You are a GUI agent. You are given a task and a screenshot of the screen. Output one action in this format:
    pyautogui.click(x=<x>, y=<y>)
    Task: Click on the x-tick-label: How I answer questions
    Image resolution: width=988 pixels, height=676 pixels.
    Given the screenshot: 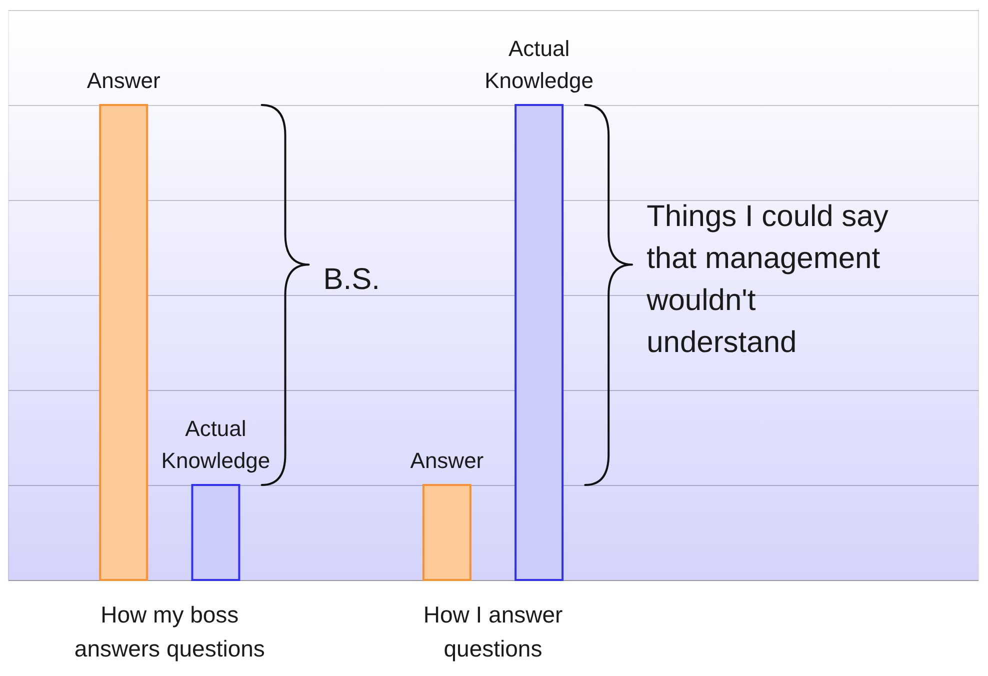 What is the action you would take?
    pyautogui.click(x=493, y=632)
    